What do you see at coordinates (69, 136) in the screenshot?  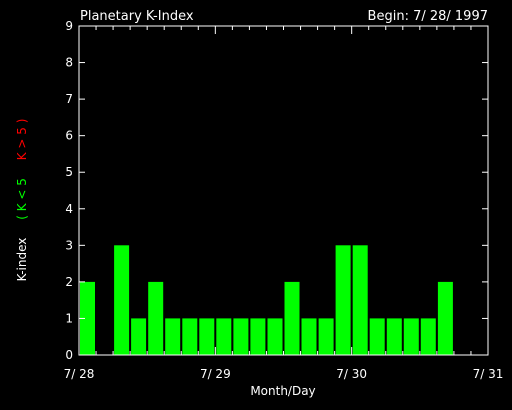 I see `y-tick-label: 6` at bounding box center [69, 136].